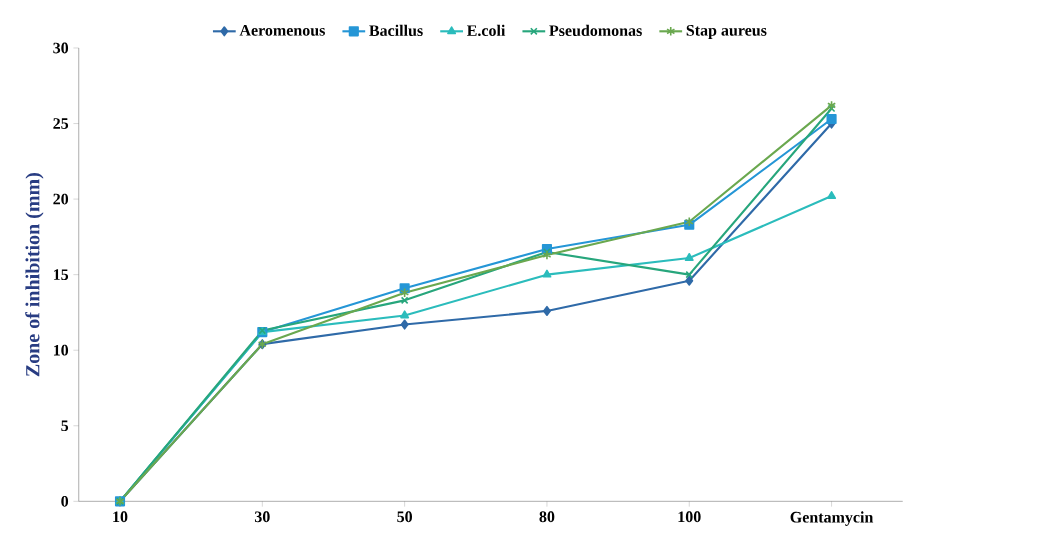  Describe the element at coordinates (61, 123) in the screenshot. I see `y-tick-label: 25` at that location.